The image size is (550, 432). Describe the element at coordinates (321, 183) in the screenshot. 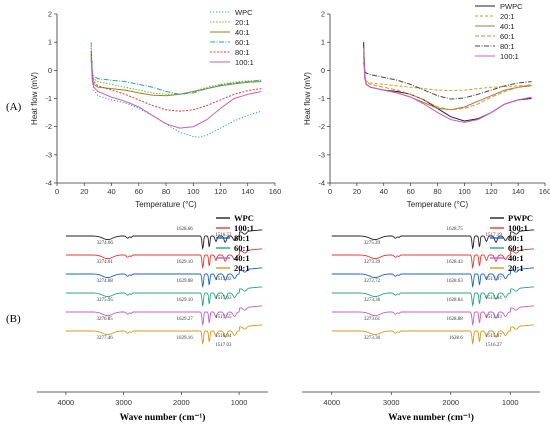

I see `dsc2-y-tick-label: -4` at that location.